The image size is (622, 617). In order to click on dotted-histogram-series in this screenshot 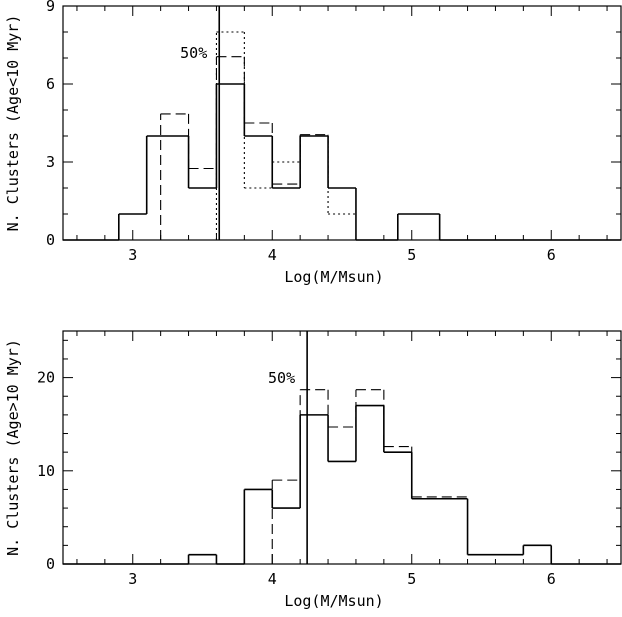, I will do `click(285, 135)`.